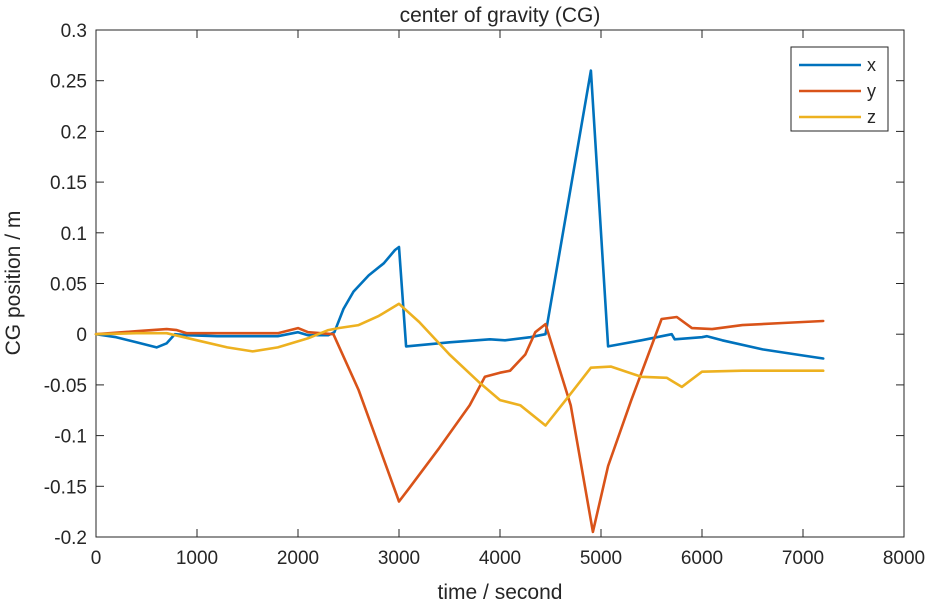 The width and height of the screenshot is (931, 604). Describe the element at coordinates (399, 558) in the screenshot. I see `x-tick-label: 3000` at that location.